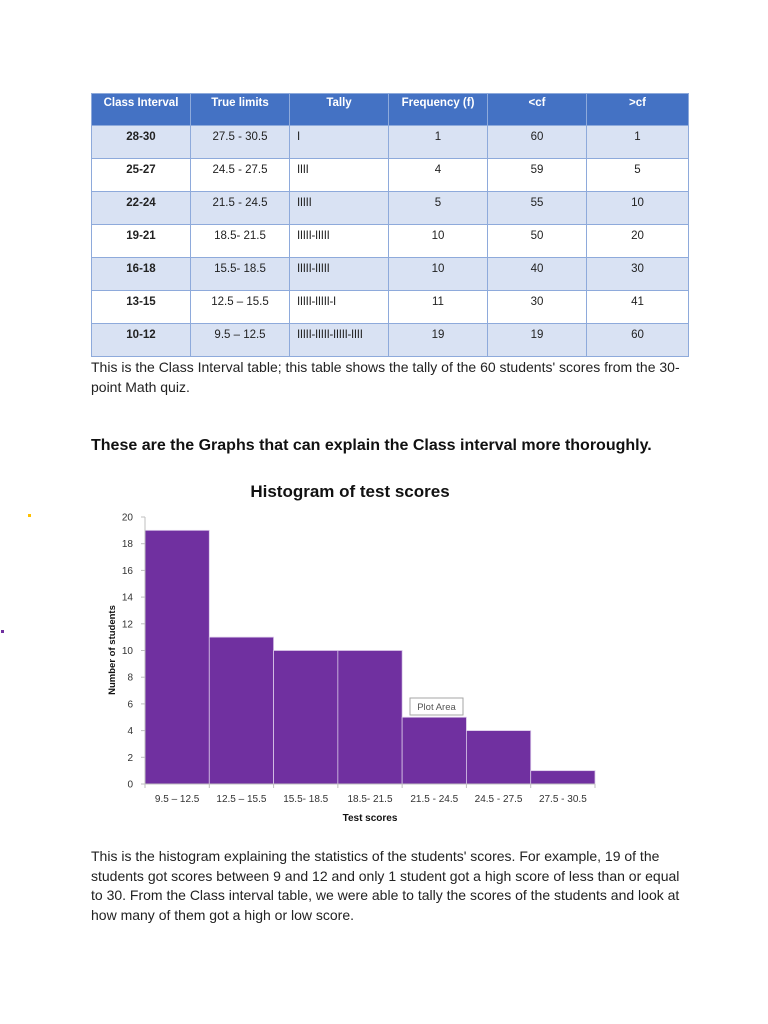  What do you see at coordinates (637, 241) in the screenshot?
I see `cell-greater-cf: 20` at bounding box center [637, 241].